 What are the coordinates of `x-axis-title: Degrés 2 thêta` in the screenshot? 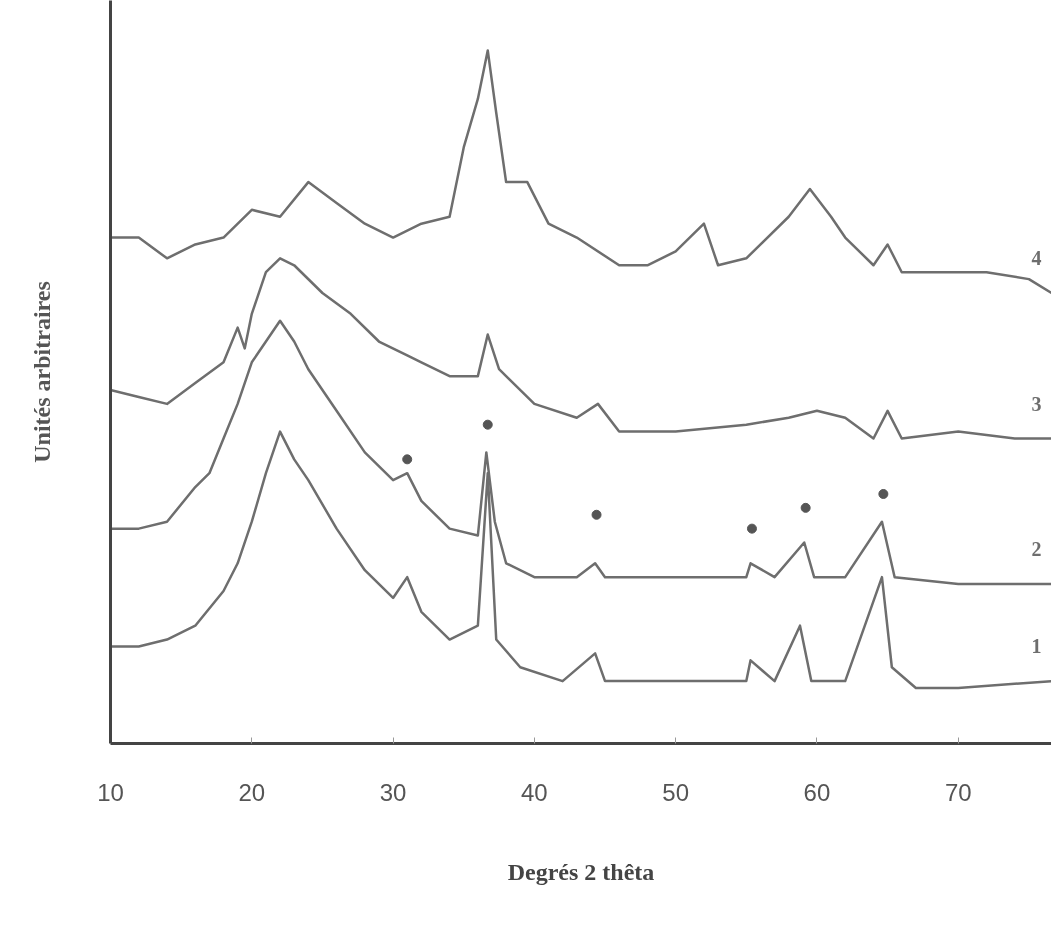 It's located at (581, 871).